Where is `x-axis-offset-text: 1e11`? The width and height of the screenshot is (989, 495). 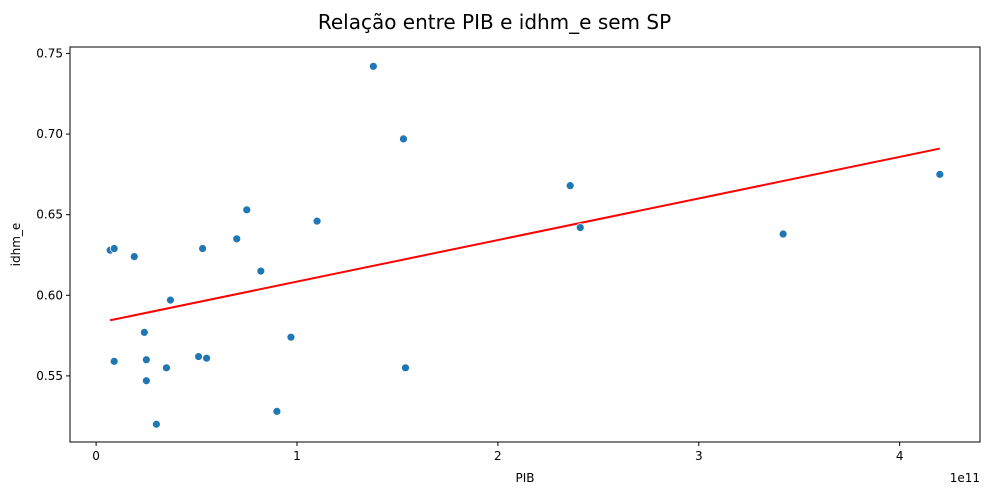 x-axis-offset-text: 1e11 is located at coordinates (965, 478).